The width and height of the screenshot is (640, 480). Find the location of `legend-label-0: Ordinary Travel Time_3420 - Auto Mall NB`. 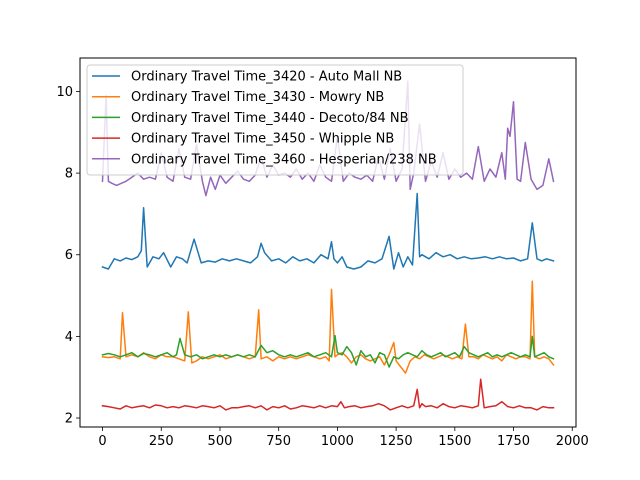

legend-label-0: Ordinary Travel Time_3420 - Auto Mall NB is located at coordinates (266, 77).